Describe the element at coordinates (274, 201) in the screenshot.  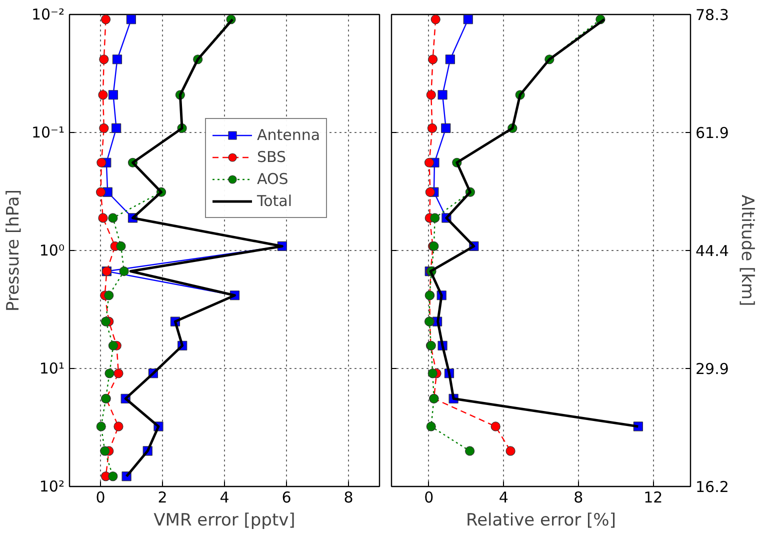
I see `legend-label: Total` at that location.